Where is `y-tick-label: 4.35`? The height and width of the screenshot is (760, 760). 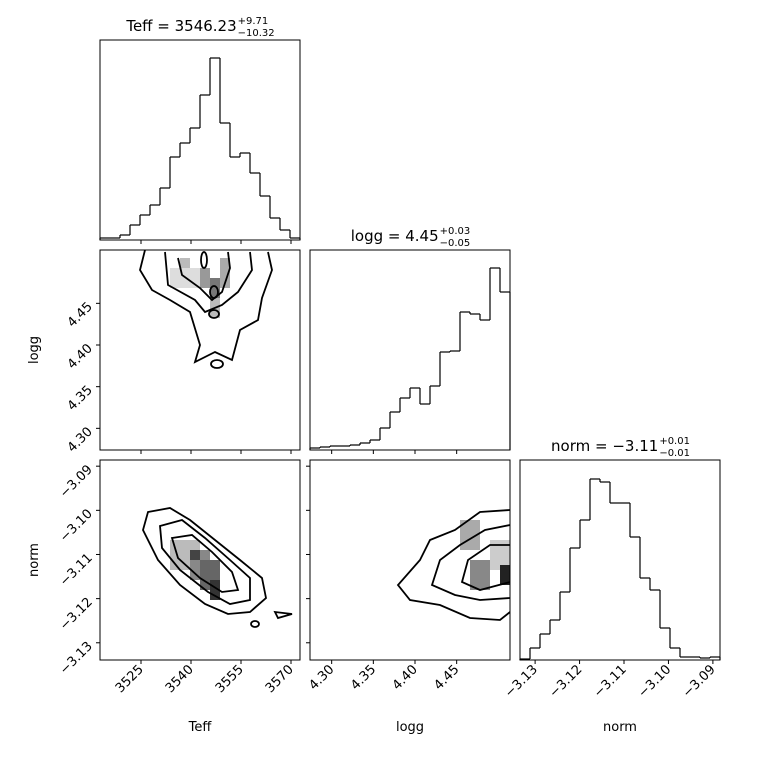
y-tick-label: 4.35 is located at coordinates (80, 398).